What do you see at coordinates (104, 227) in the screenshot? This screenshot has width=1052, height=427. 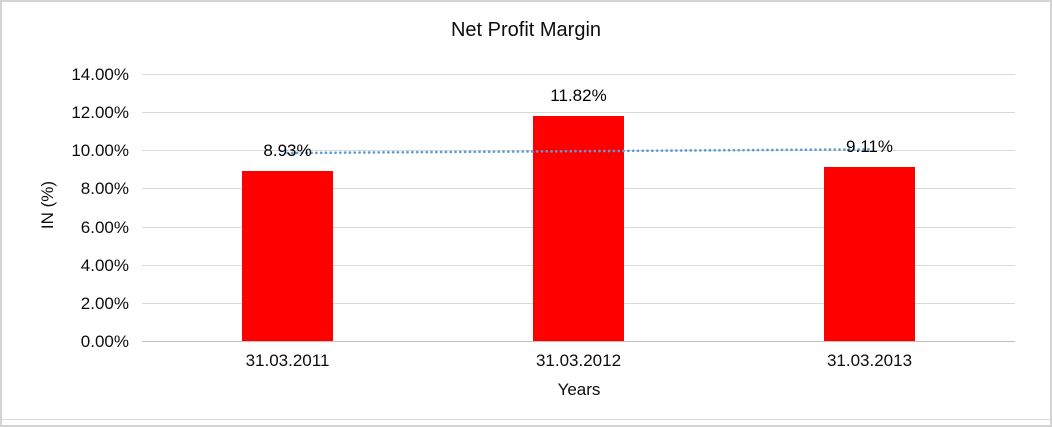 I see `y-tick-label: 6.00%` at bounding box center [104, 227].